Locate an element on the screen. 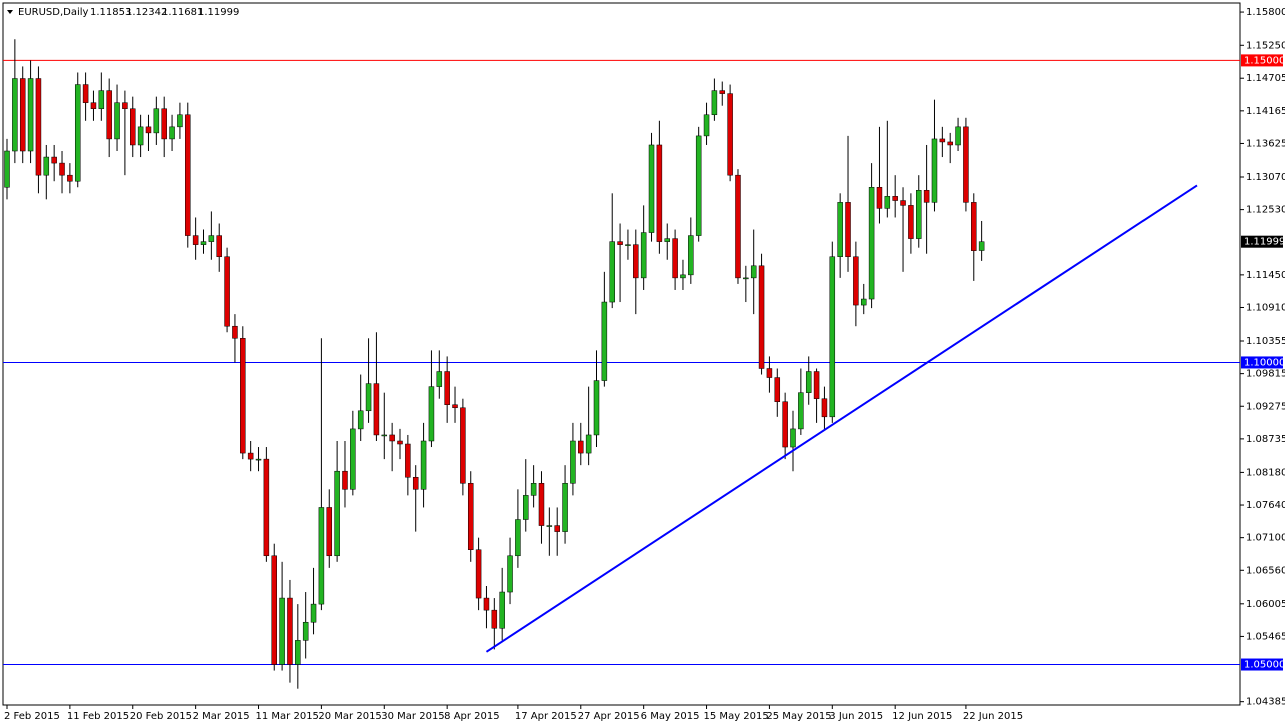  x-tick-label: 20 Feb 2015 is located at coordinates (161, 716).